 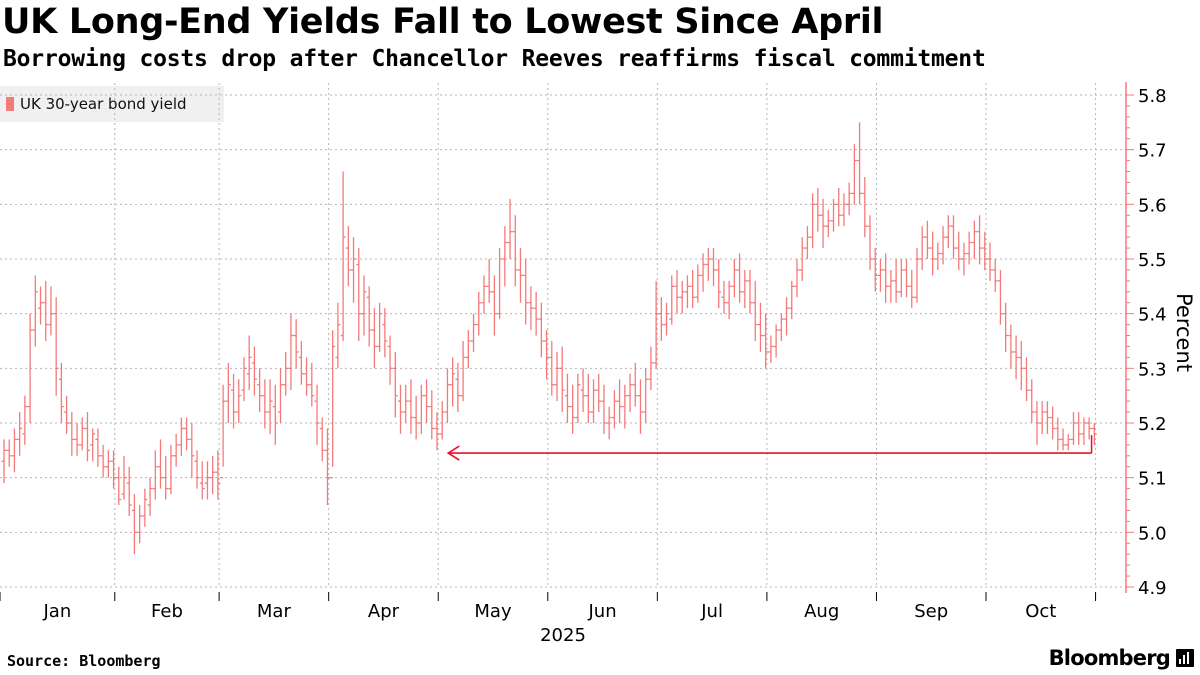 I want to click on brand-logo: Bloomberg, so click(x=1121, y=658).